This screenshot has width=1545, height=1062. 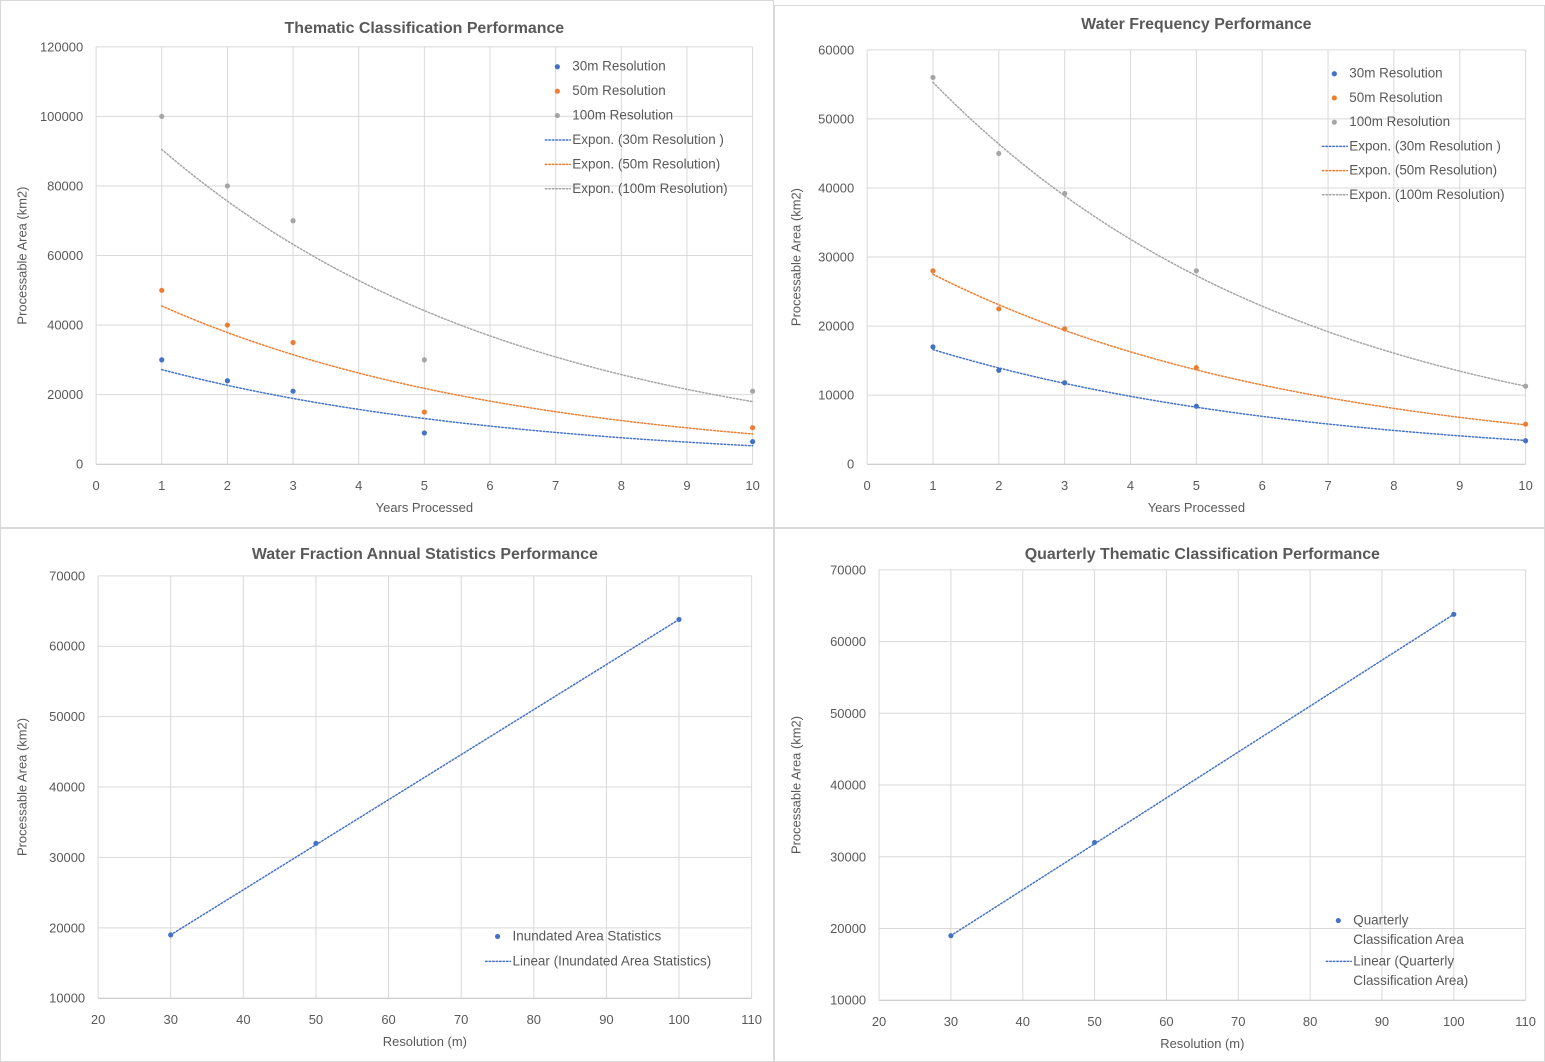 What do you see at coordinates (848, 713) in the screenshot?
I see `y-tick-label: 50000` at bounding box center [848, 713].